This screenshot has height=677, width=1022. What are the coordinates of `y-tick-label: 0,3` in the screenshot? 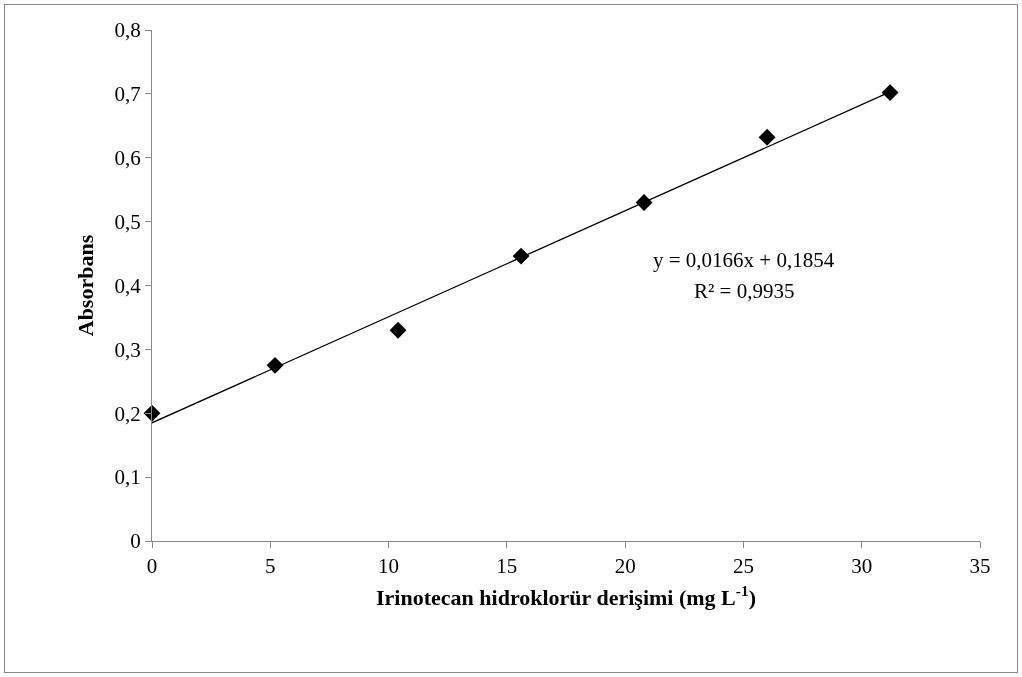 It's located at (127, 349).